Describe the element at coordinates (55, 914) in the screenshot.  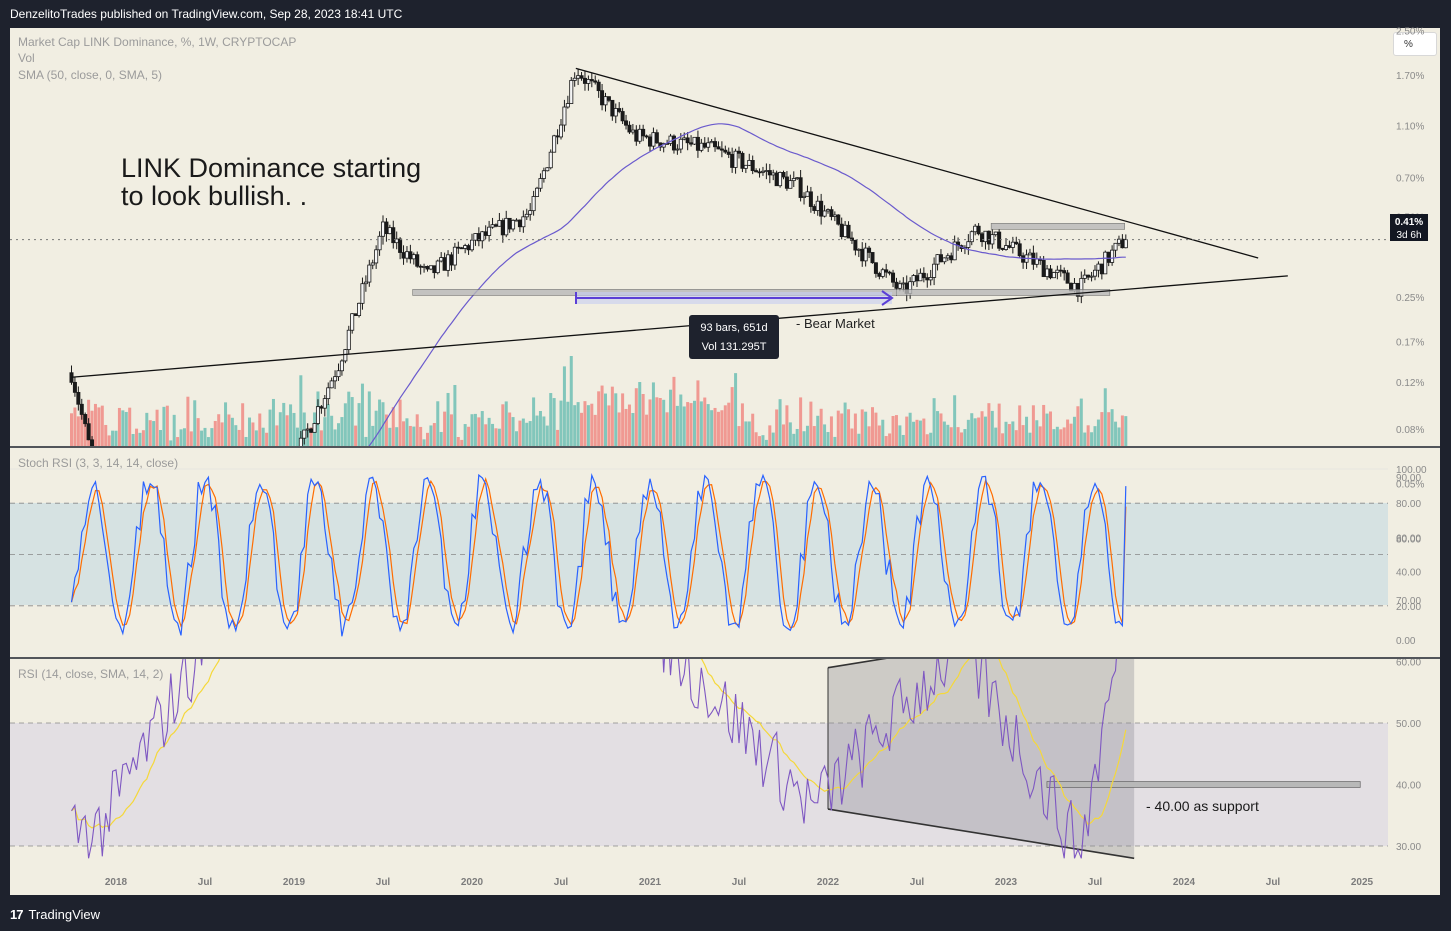
I see `footer-brand: 17 TradingView` at that location.